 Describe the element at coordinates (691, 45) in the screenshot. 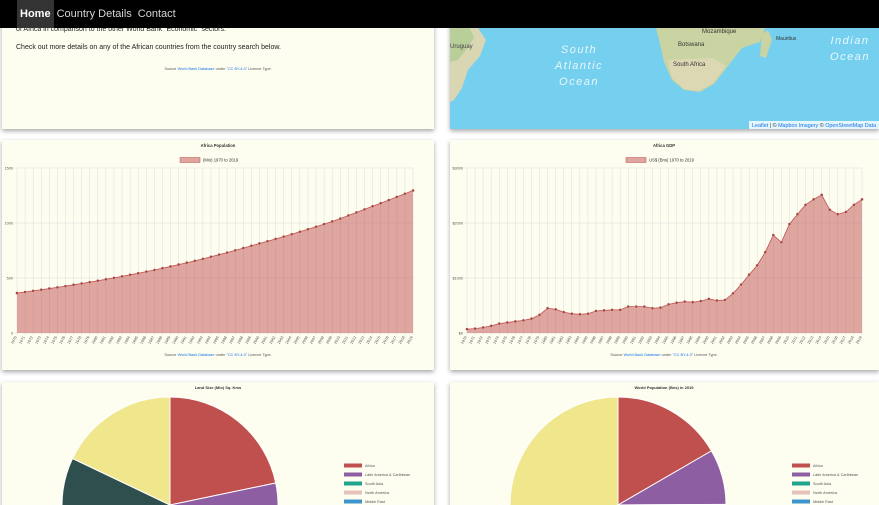

I see `map-label: Botswana` at that location.